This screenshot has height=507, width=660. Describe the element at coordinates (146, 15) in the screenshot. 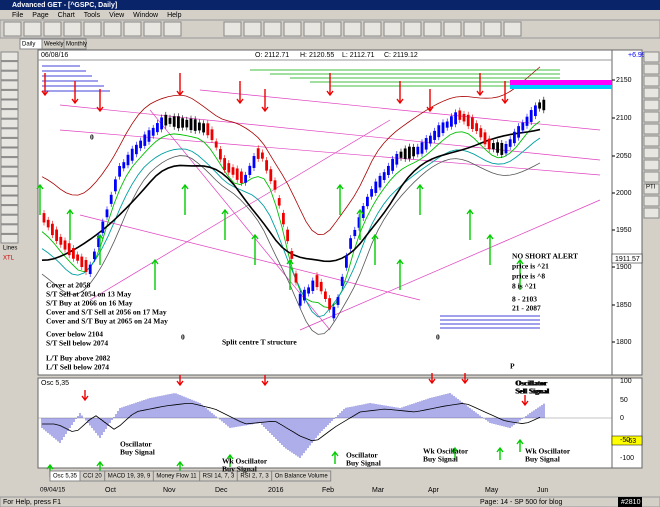

I see `menu-item: Window` at that location.